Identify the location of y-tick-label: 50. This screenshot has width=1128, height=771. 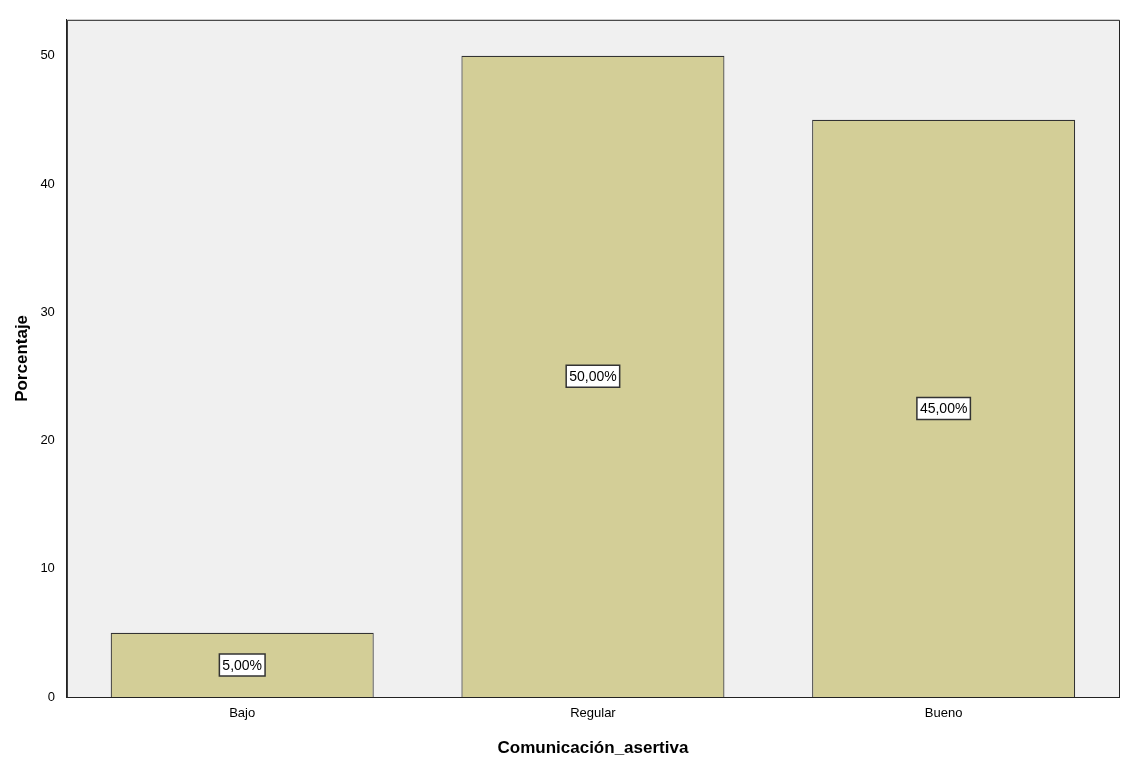
(47, 55).